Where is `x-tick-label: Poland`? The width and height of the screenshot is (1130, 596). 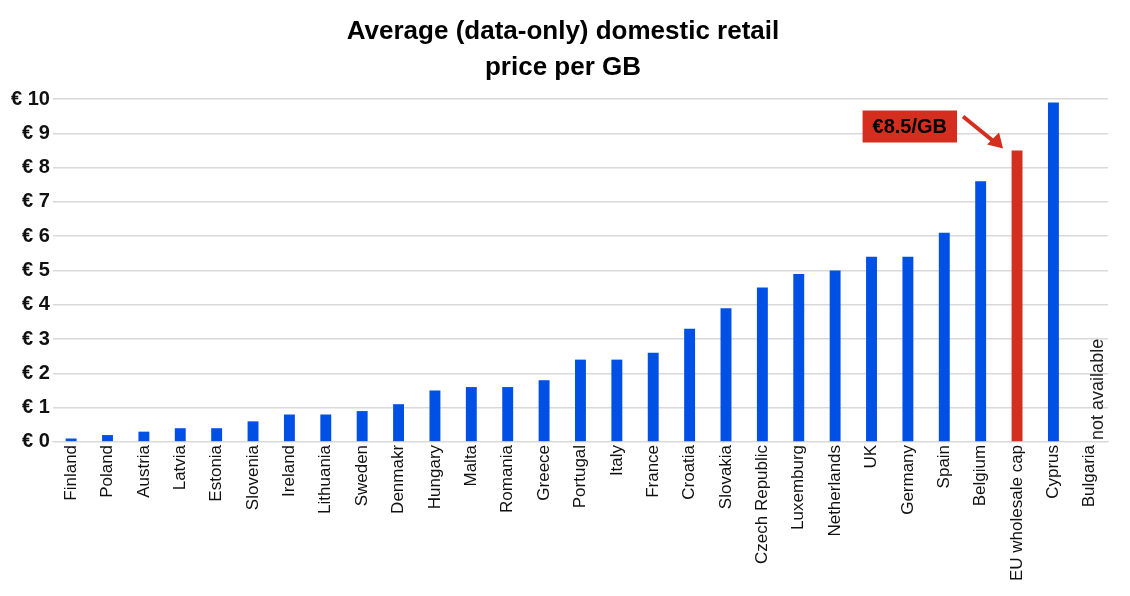
x-tick-label: Poland is located at coordinates (107, 471).